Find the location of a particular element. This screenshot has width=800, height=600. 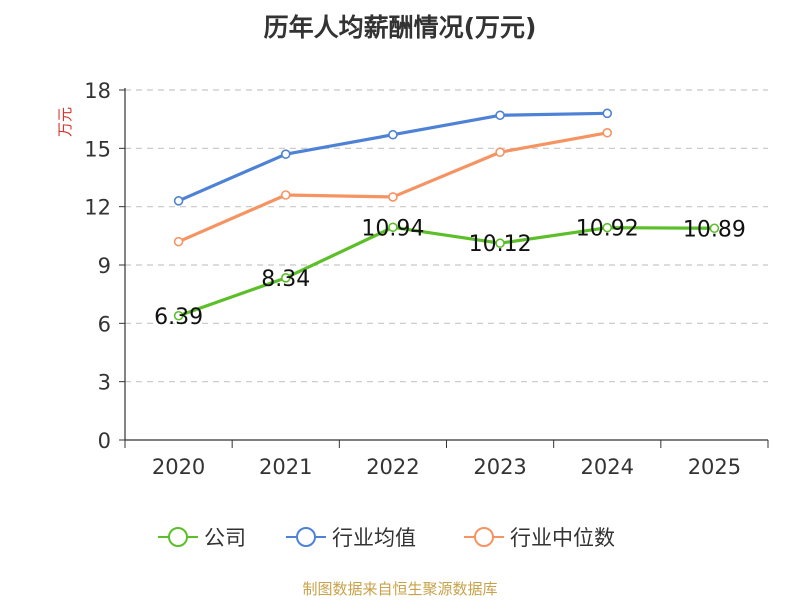

x-tick-label-2020: 2020 is located at coordinates (178, 467).